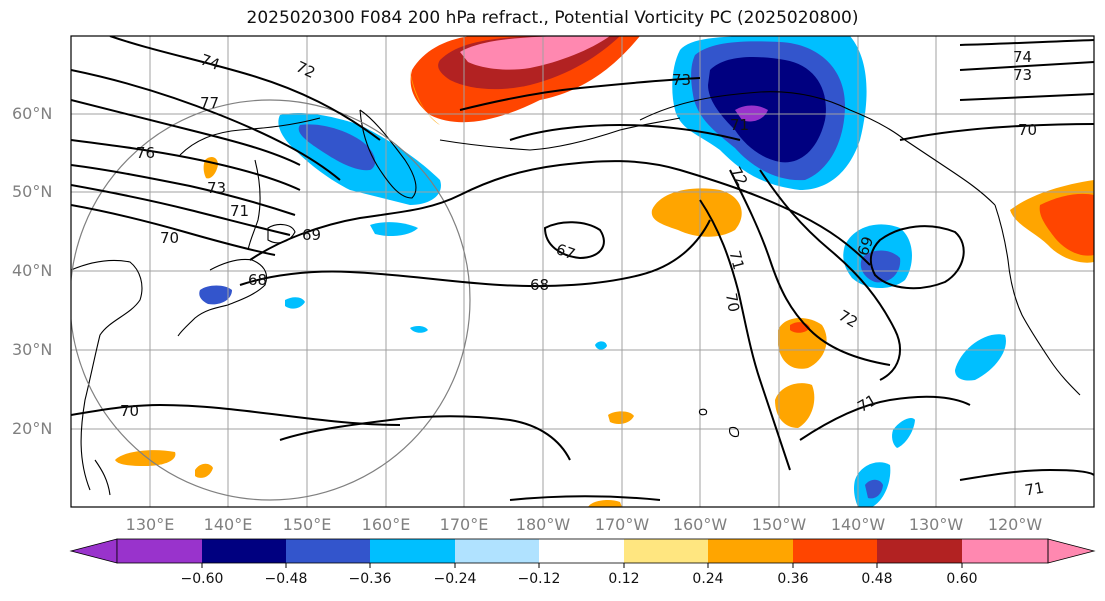  What do you see at coordinates (700, 524) in the screenshot?
I see `lon-label: 160°W` at bounding box center [700, 524].